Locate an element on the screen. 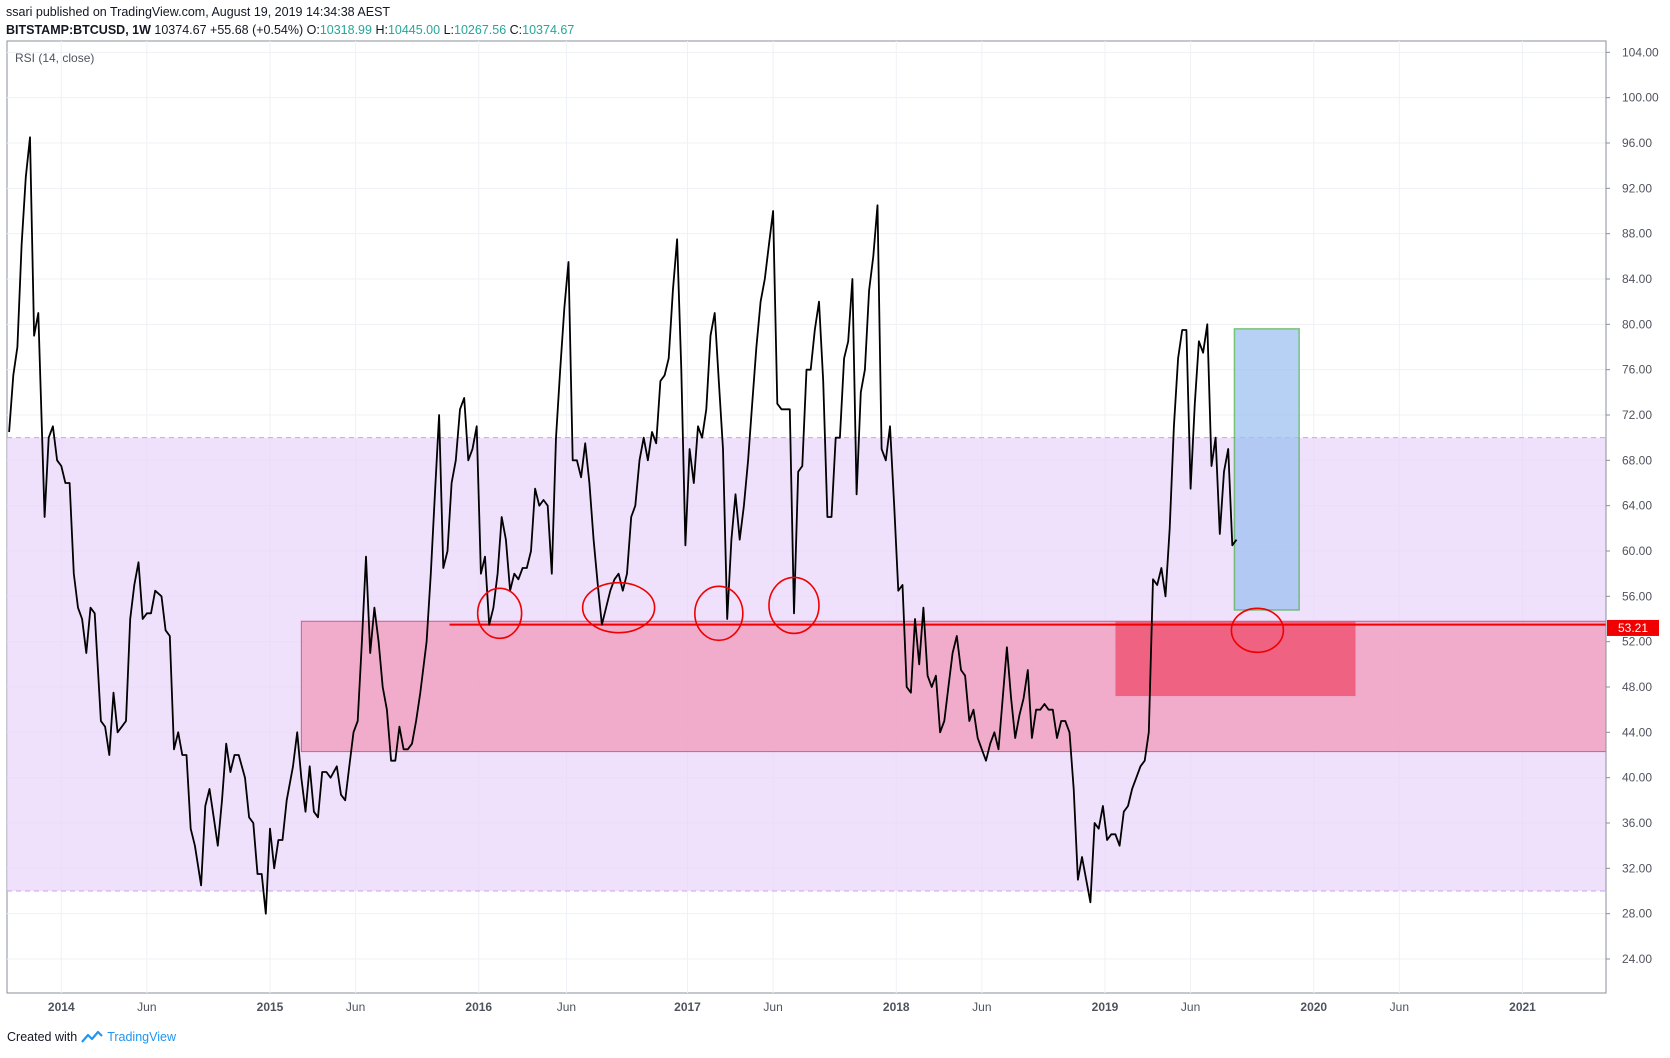 The height and width of the screenshot is (1058, 1670). price-change: +55.68 (+0.54%) is located at coordinates (257, 30).